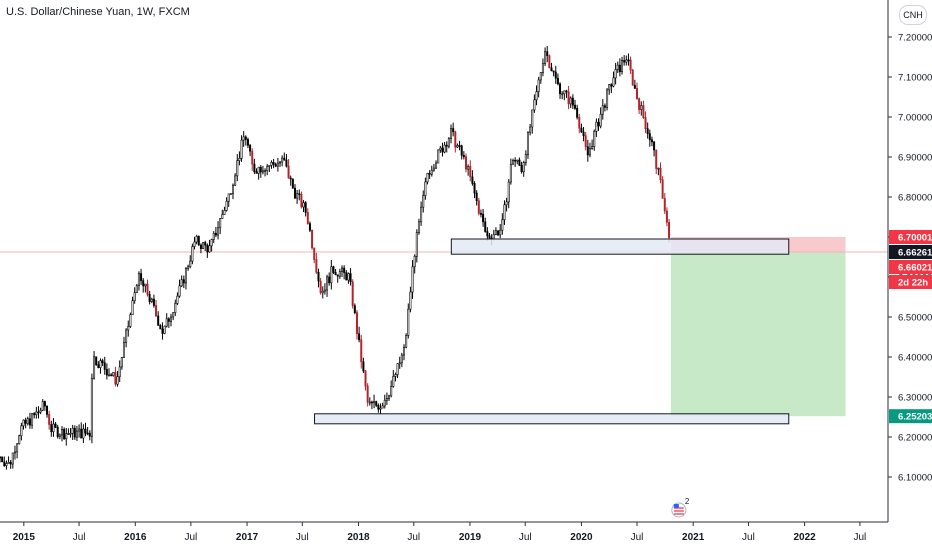 This screenshot has height=550, width=932. What do you see at coordinates (581, 537) in the screenshot?
I see `x-tick-label: 2020` at bounding box center [581, 537].